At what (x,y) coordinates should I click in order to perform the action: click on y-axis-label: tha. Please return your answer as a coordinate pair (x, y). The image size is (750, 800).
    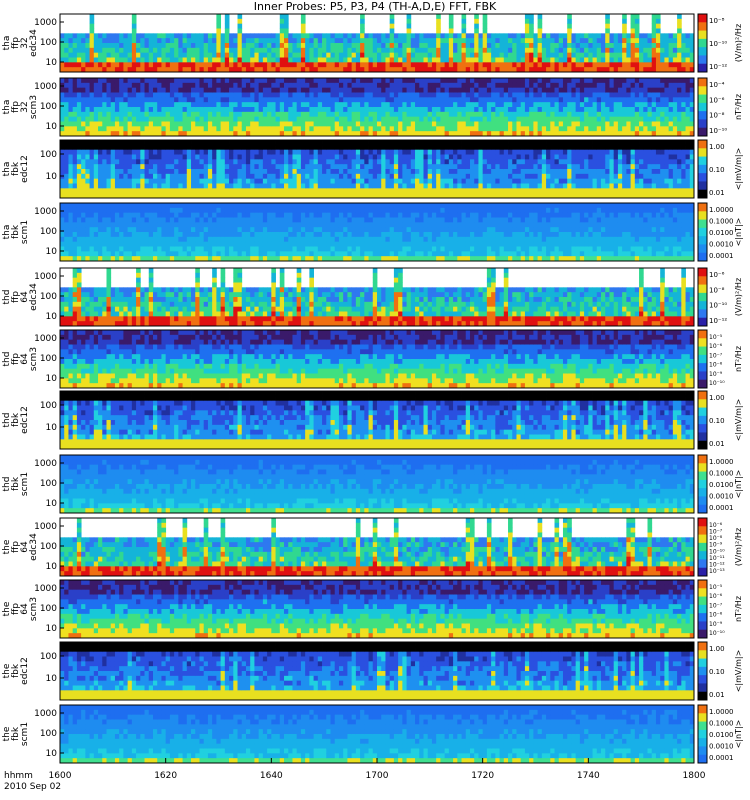
    Looking at the image, I should click on (7, 107).